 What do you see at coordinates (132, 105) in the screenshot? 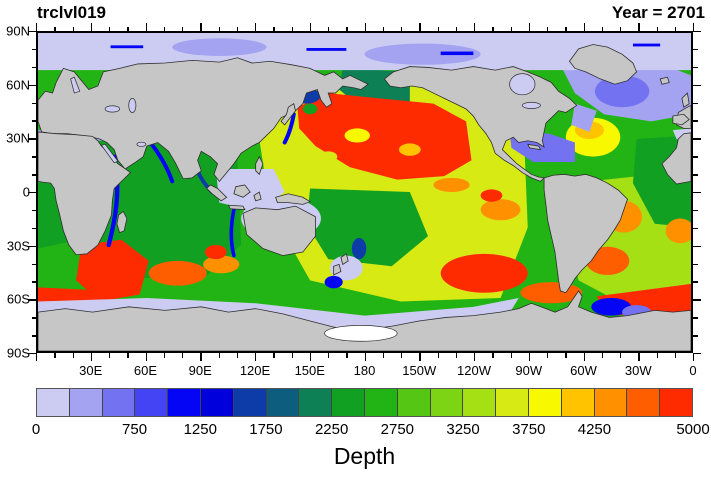
I see `caspian-sea` at bounding box center [132, 105].